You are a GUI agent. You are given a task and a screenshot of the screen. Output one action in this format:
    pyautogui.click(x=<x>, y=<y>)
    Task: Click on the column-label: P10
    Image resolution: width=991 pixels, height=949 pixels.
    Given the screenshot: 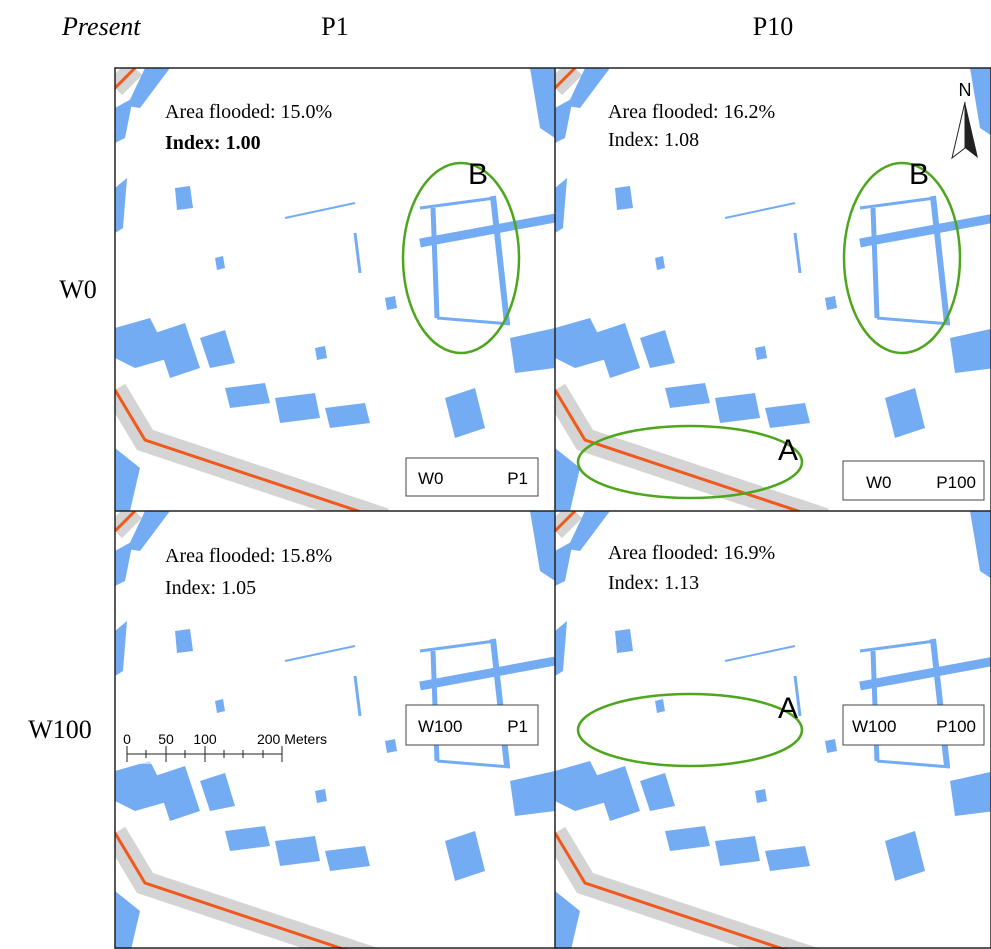 What is the action you would take?
    pyautogui.click(x=773, y=26)
    